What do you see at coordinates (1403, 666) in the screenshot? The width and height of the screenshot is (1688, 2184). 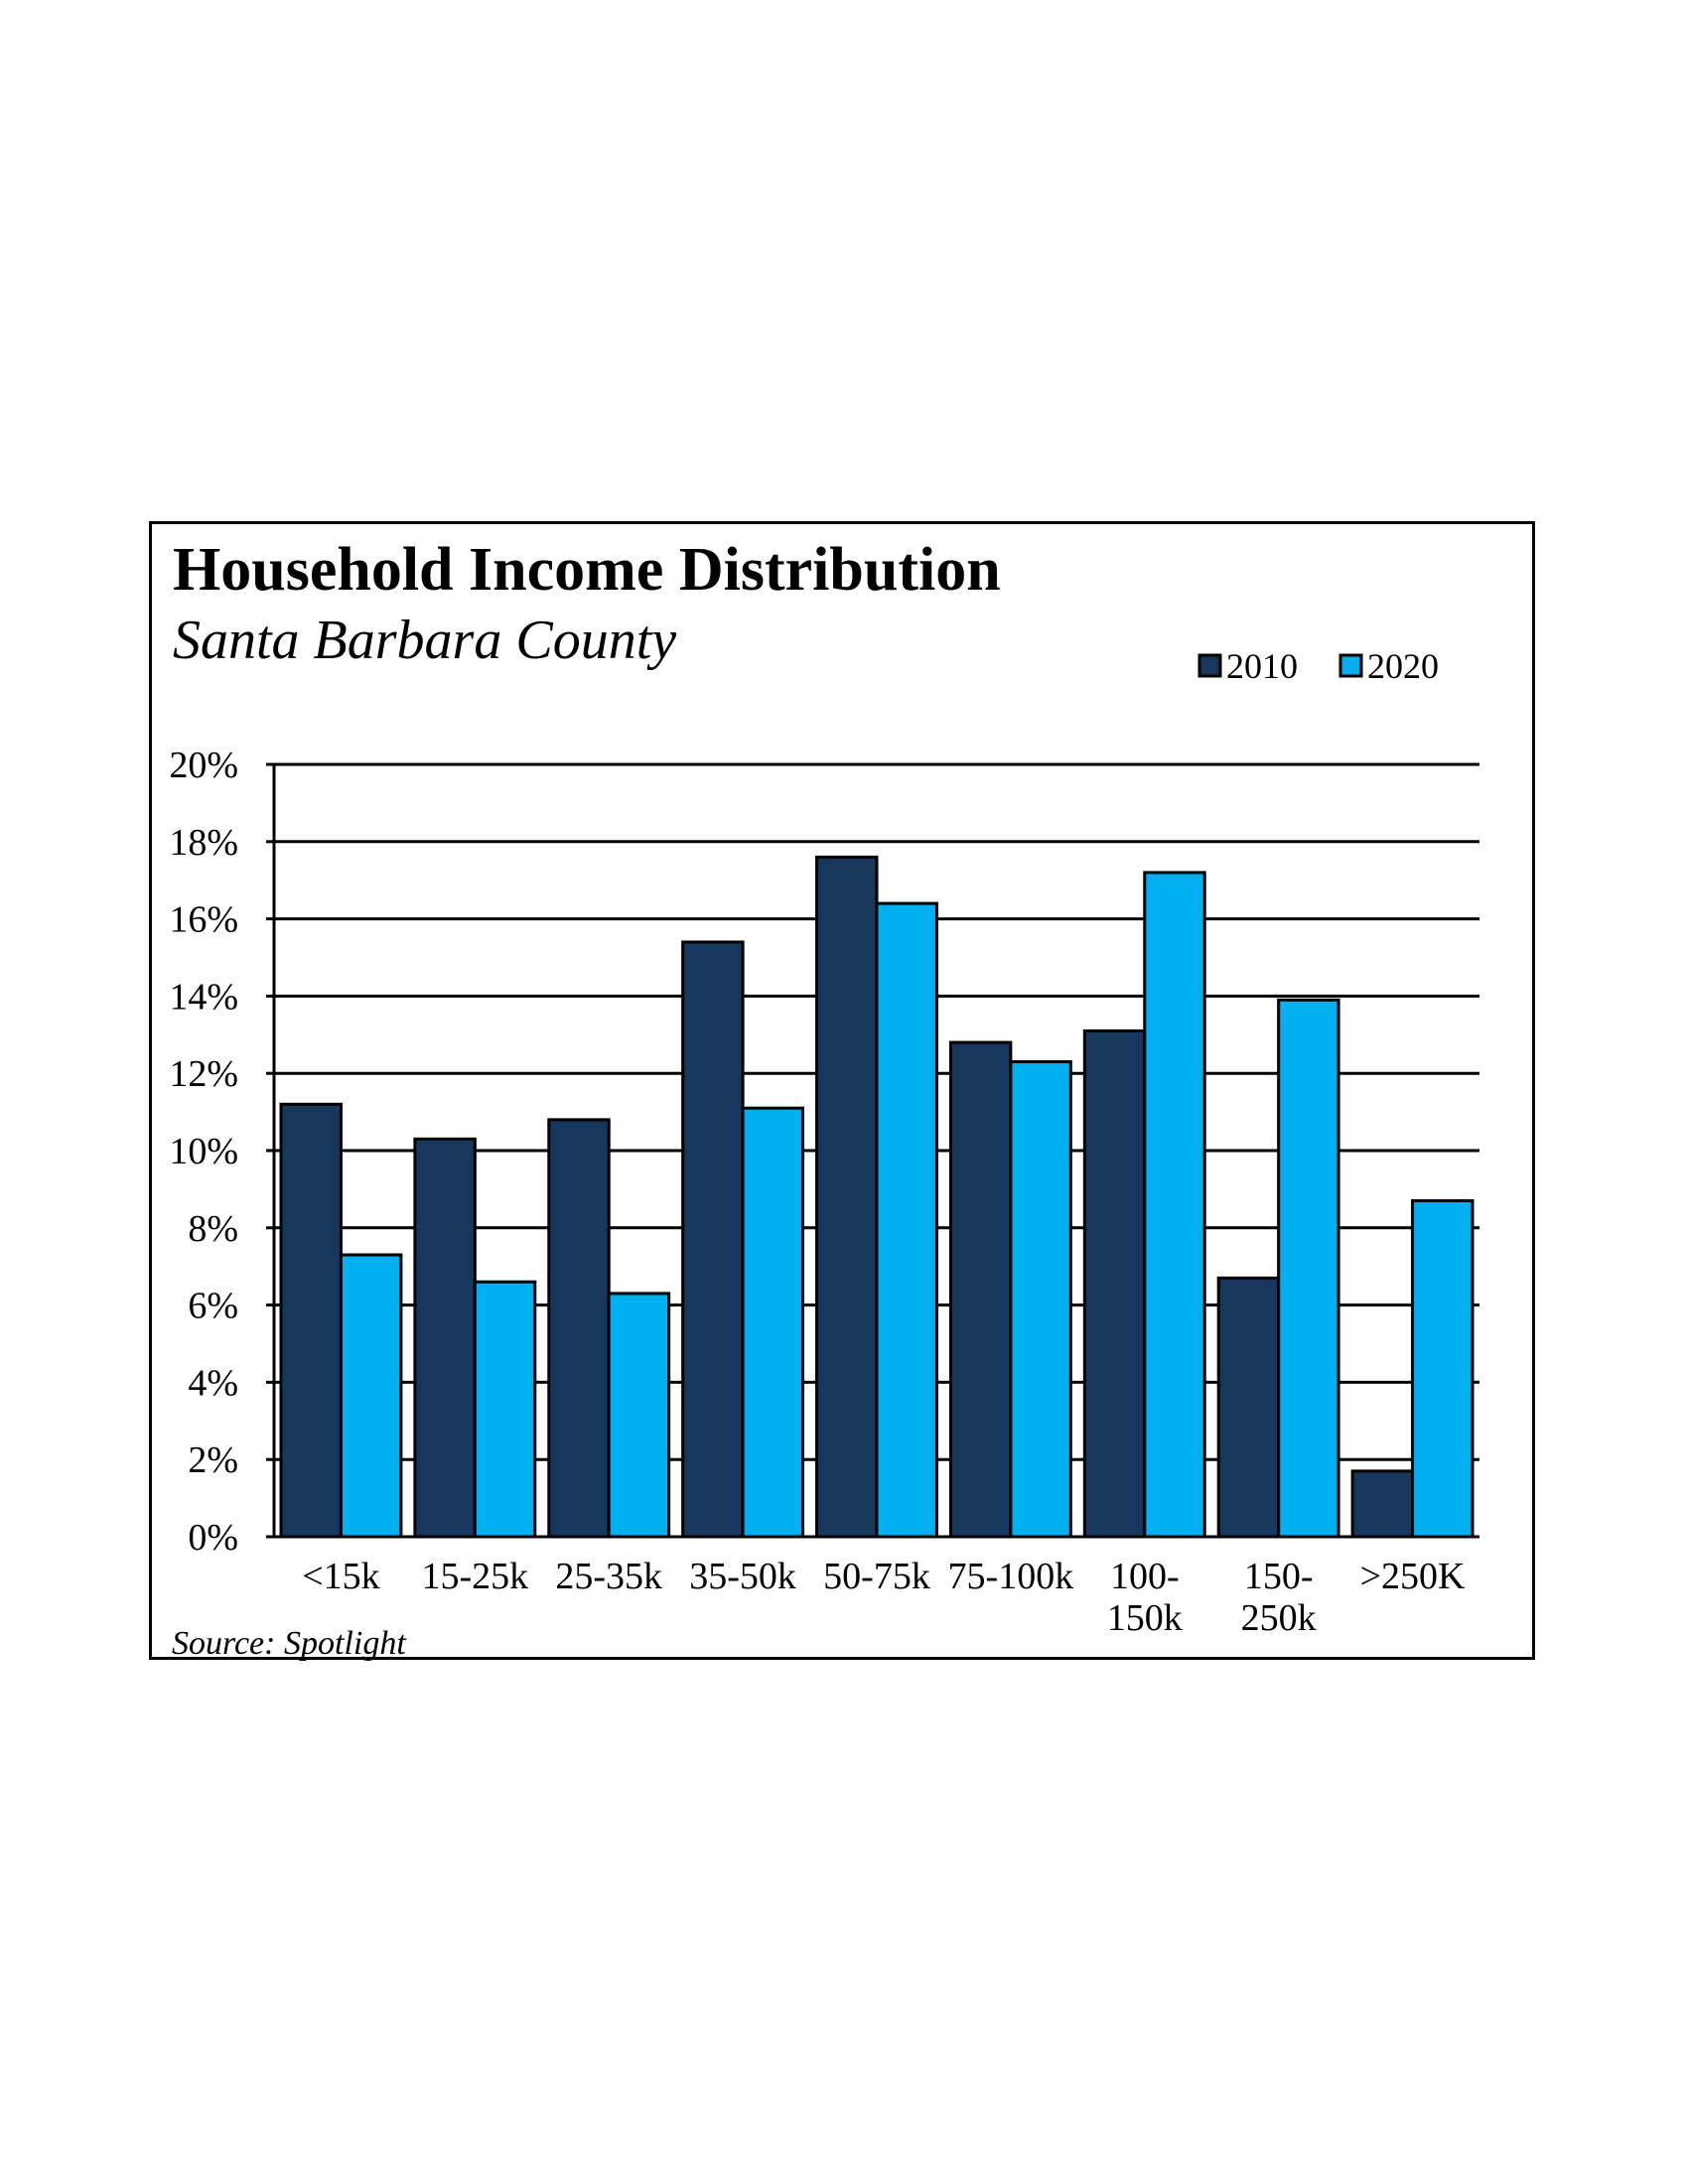 I see `legend-label-2020: 2020` at bounding box center [1403, 666].